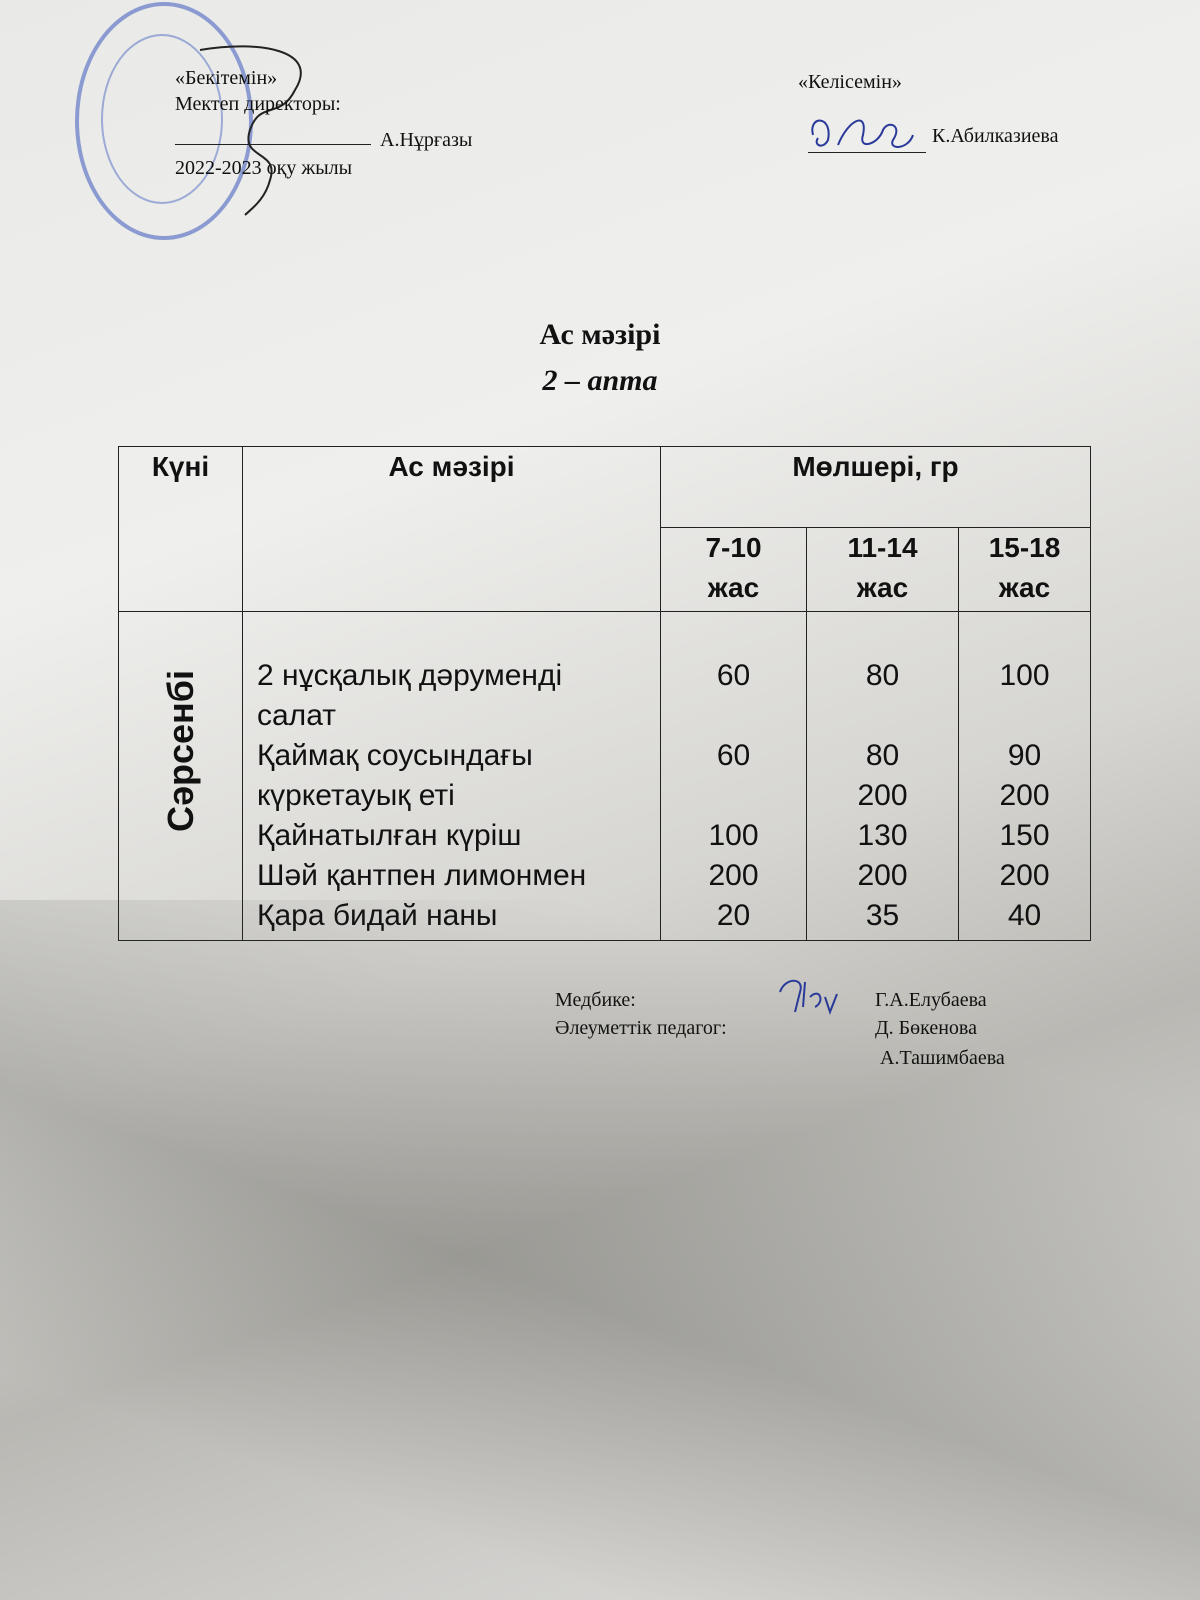 The height and width of the screenshot is (1600, 1200). What do you see at coordinates (808, 997) in the screenshot?
I see `nurse-signature` at bounding box center [808, 997].